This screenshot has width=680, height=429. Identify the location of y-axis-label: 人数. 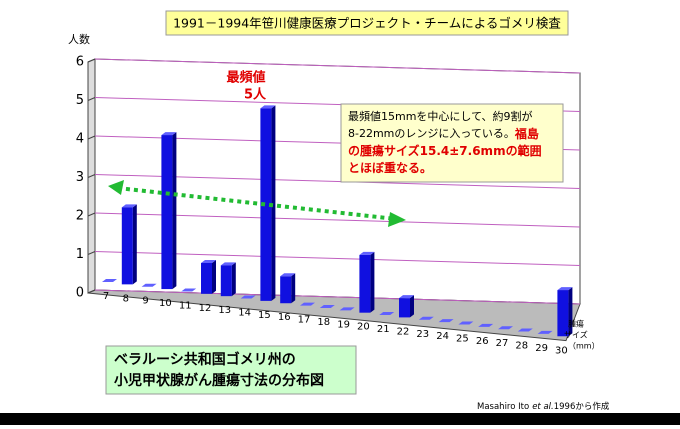
(79, 39).